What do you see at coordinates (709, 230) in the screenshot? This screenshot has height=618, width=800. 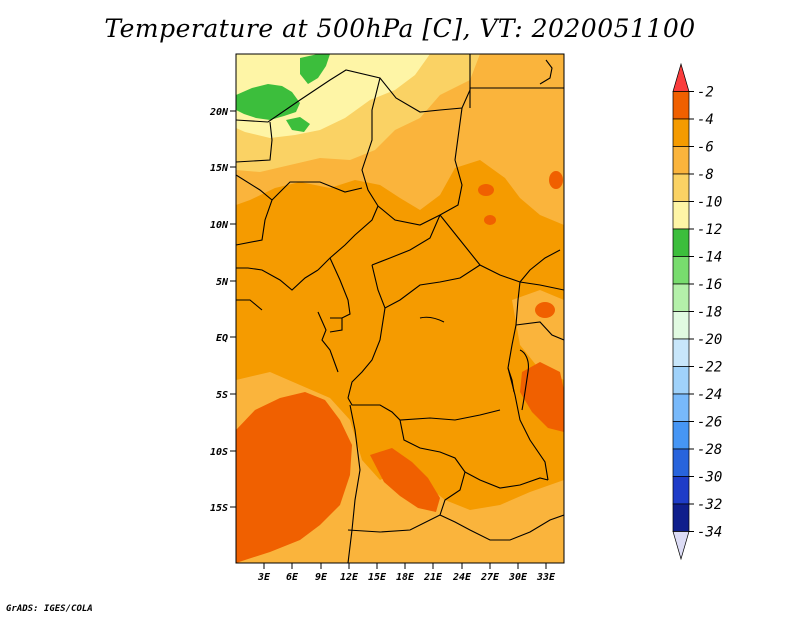 I see `colorbar-label: -12` at bounding box center [709, 230].